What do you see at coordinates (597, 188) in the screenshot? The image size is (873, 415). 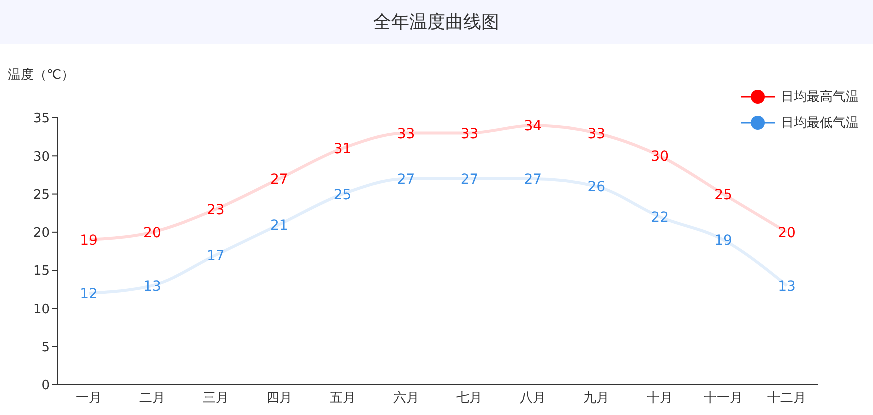 I see `data-label: 26` at bounding box center [597, 188].